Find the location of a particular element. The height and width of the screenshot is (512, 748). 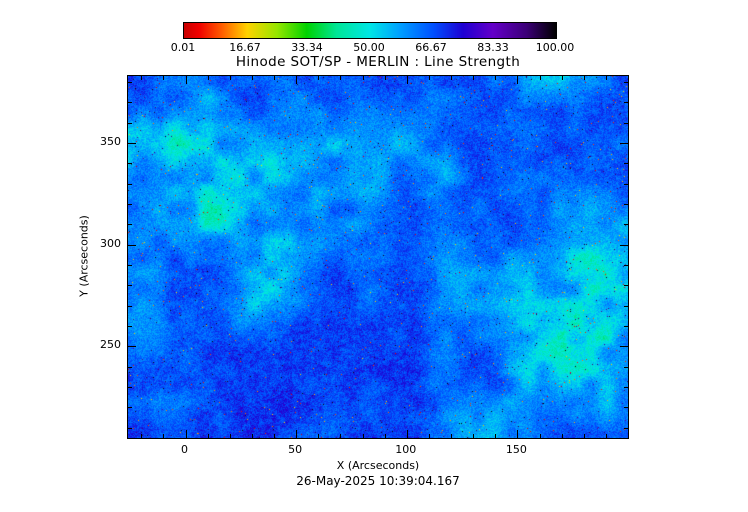

colorbar-tick-label: 50.00 is located at coordinates (369, 47).